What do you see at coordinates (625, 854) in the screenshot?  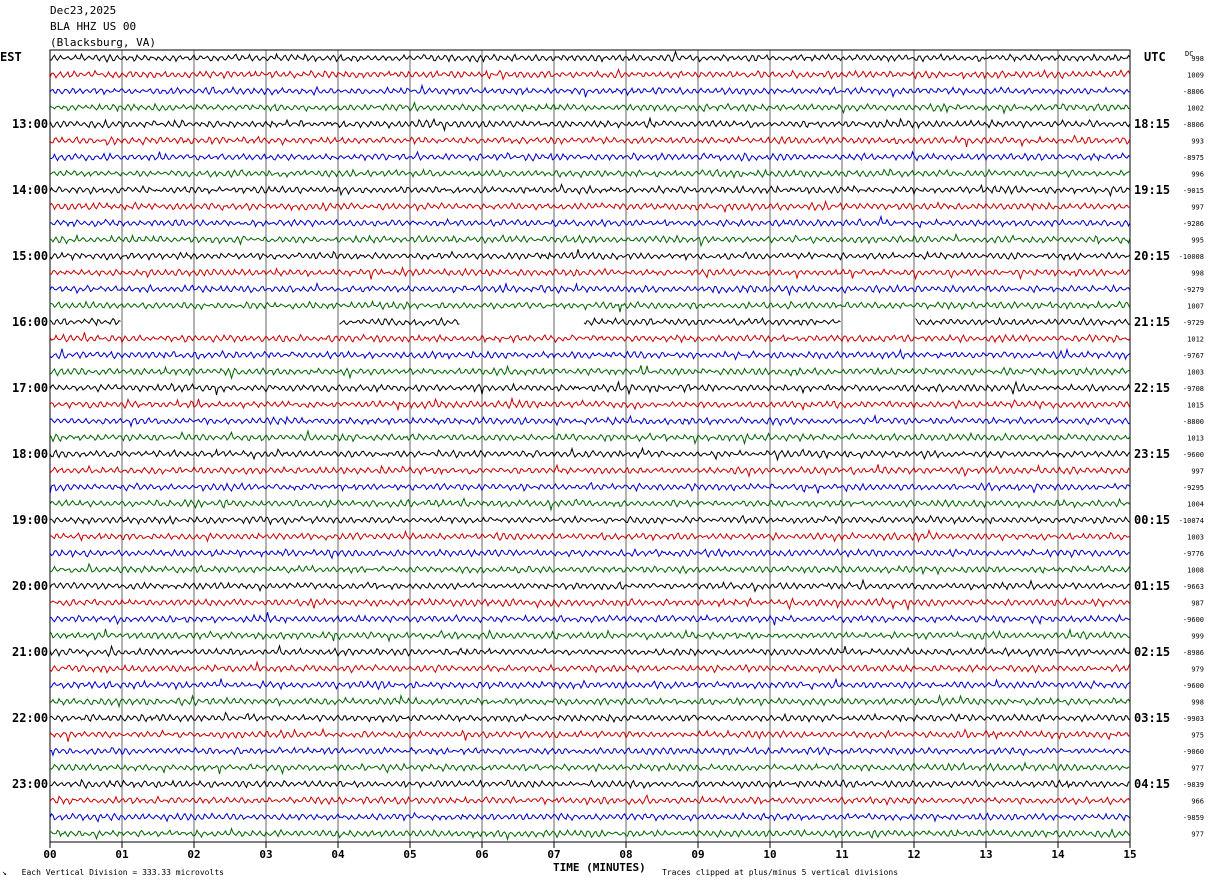 I see `x-tick-label: 08` at bounding box center [625, 854].